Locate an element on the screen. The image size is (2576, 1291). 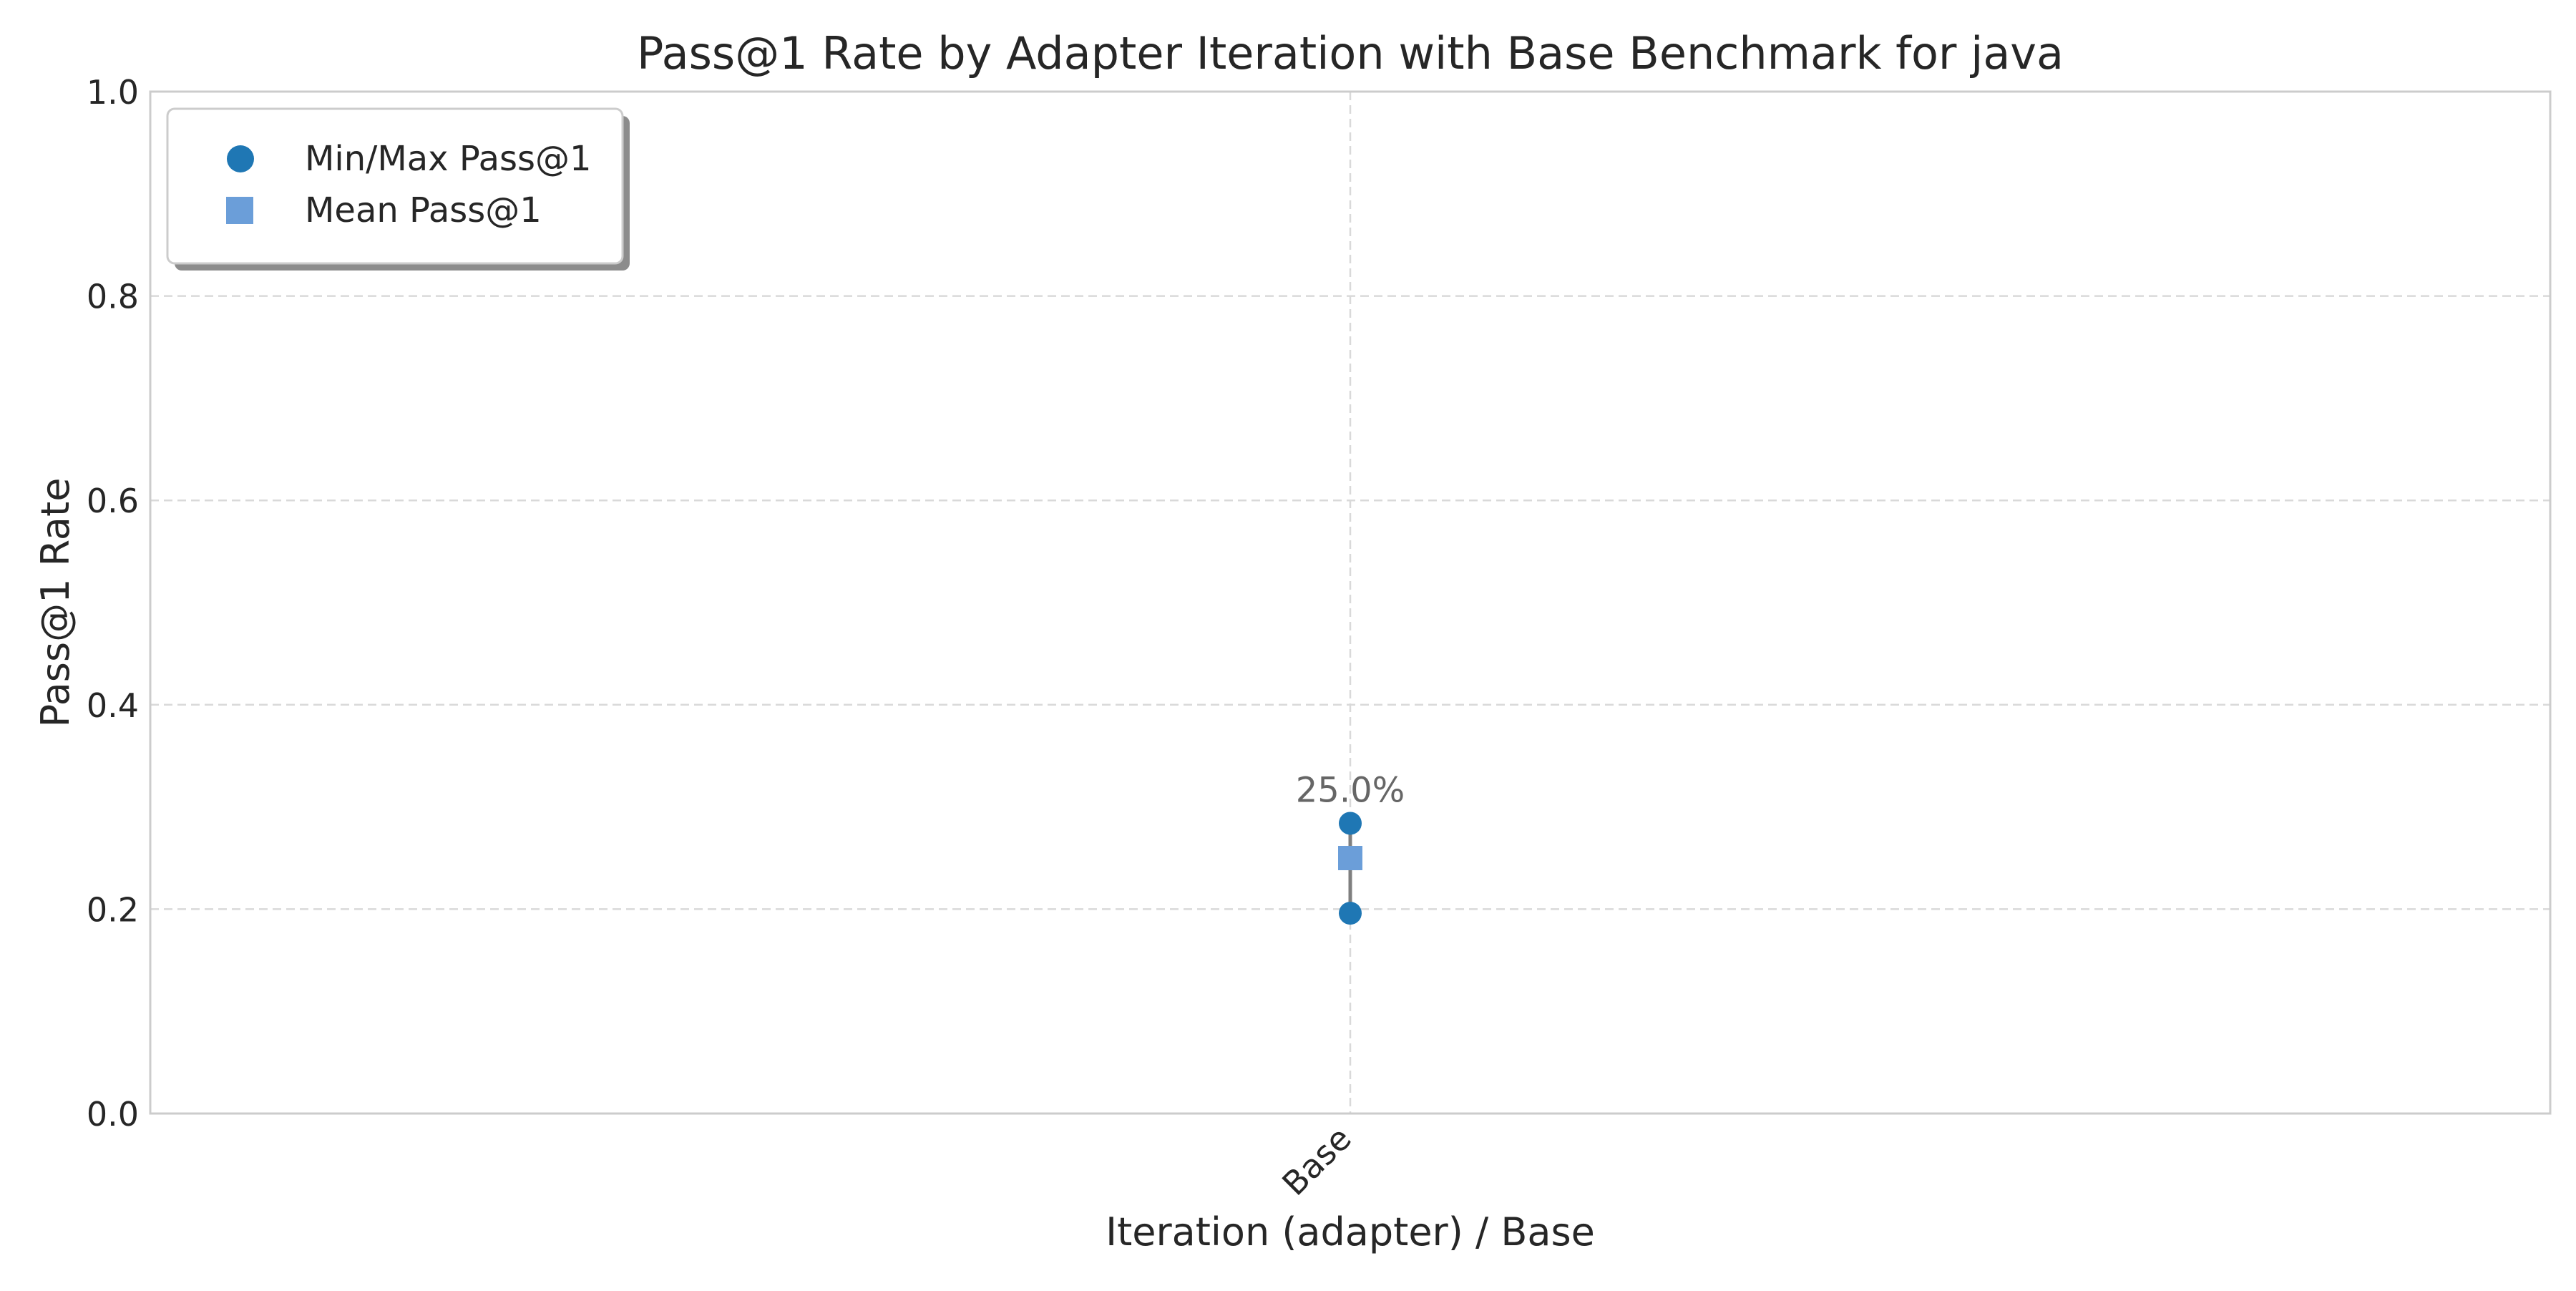
min-marker is located at coordinates (1350, 913).